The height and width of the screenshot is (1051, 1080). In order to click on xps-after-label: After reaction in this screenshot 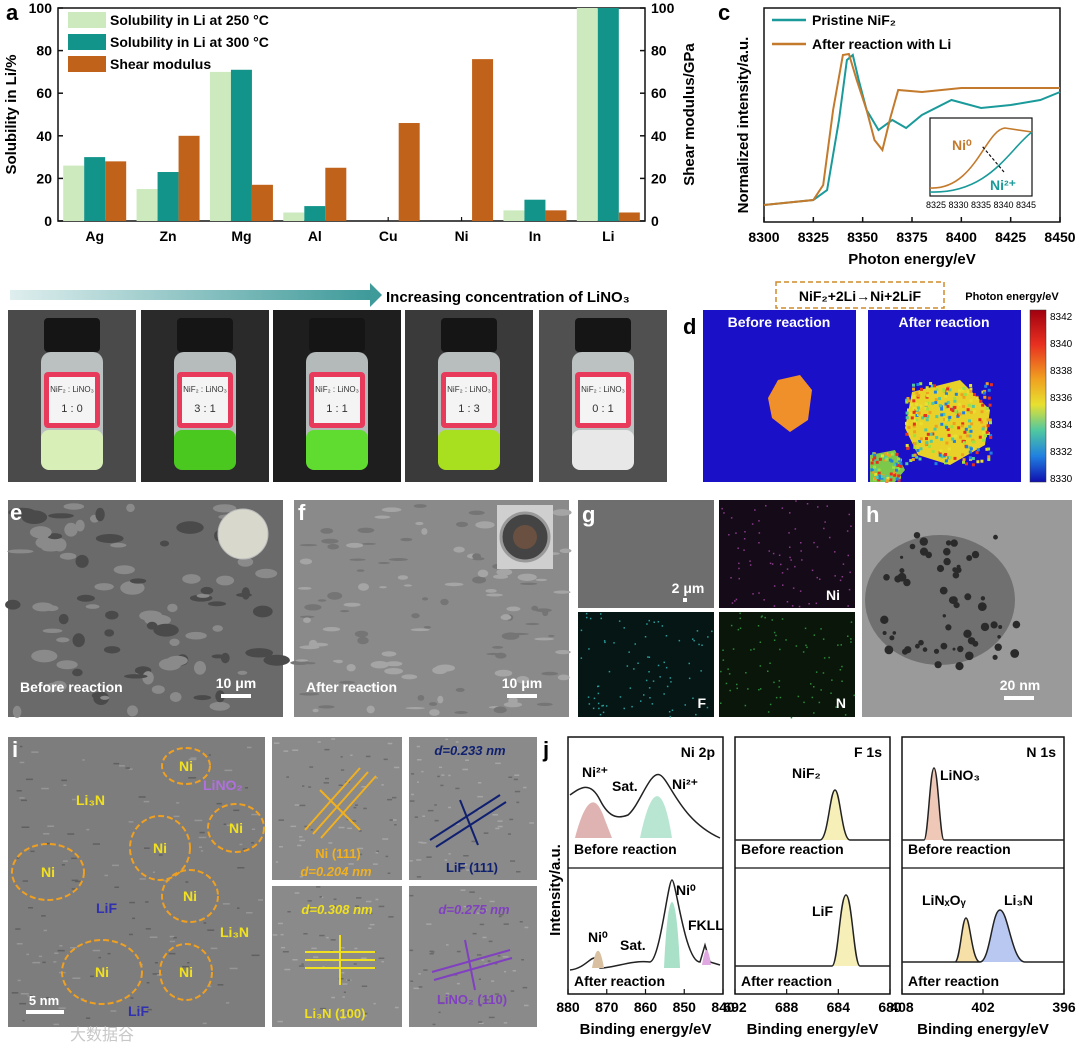, I will do `click(786, 981)`.